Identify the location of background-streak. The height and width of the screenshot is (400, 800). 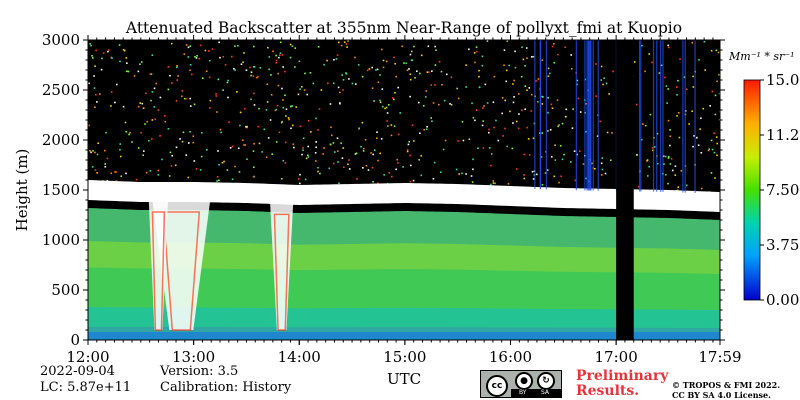
(663, 116).